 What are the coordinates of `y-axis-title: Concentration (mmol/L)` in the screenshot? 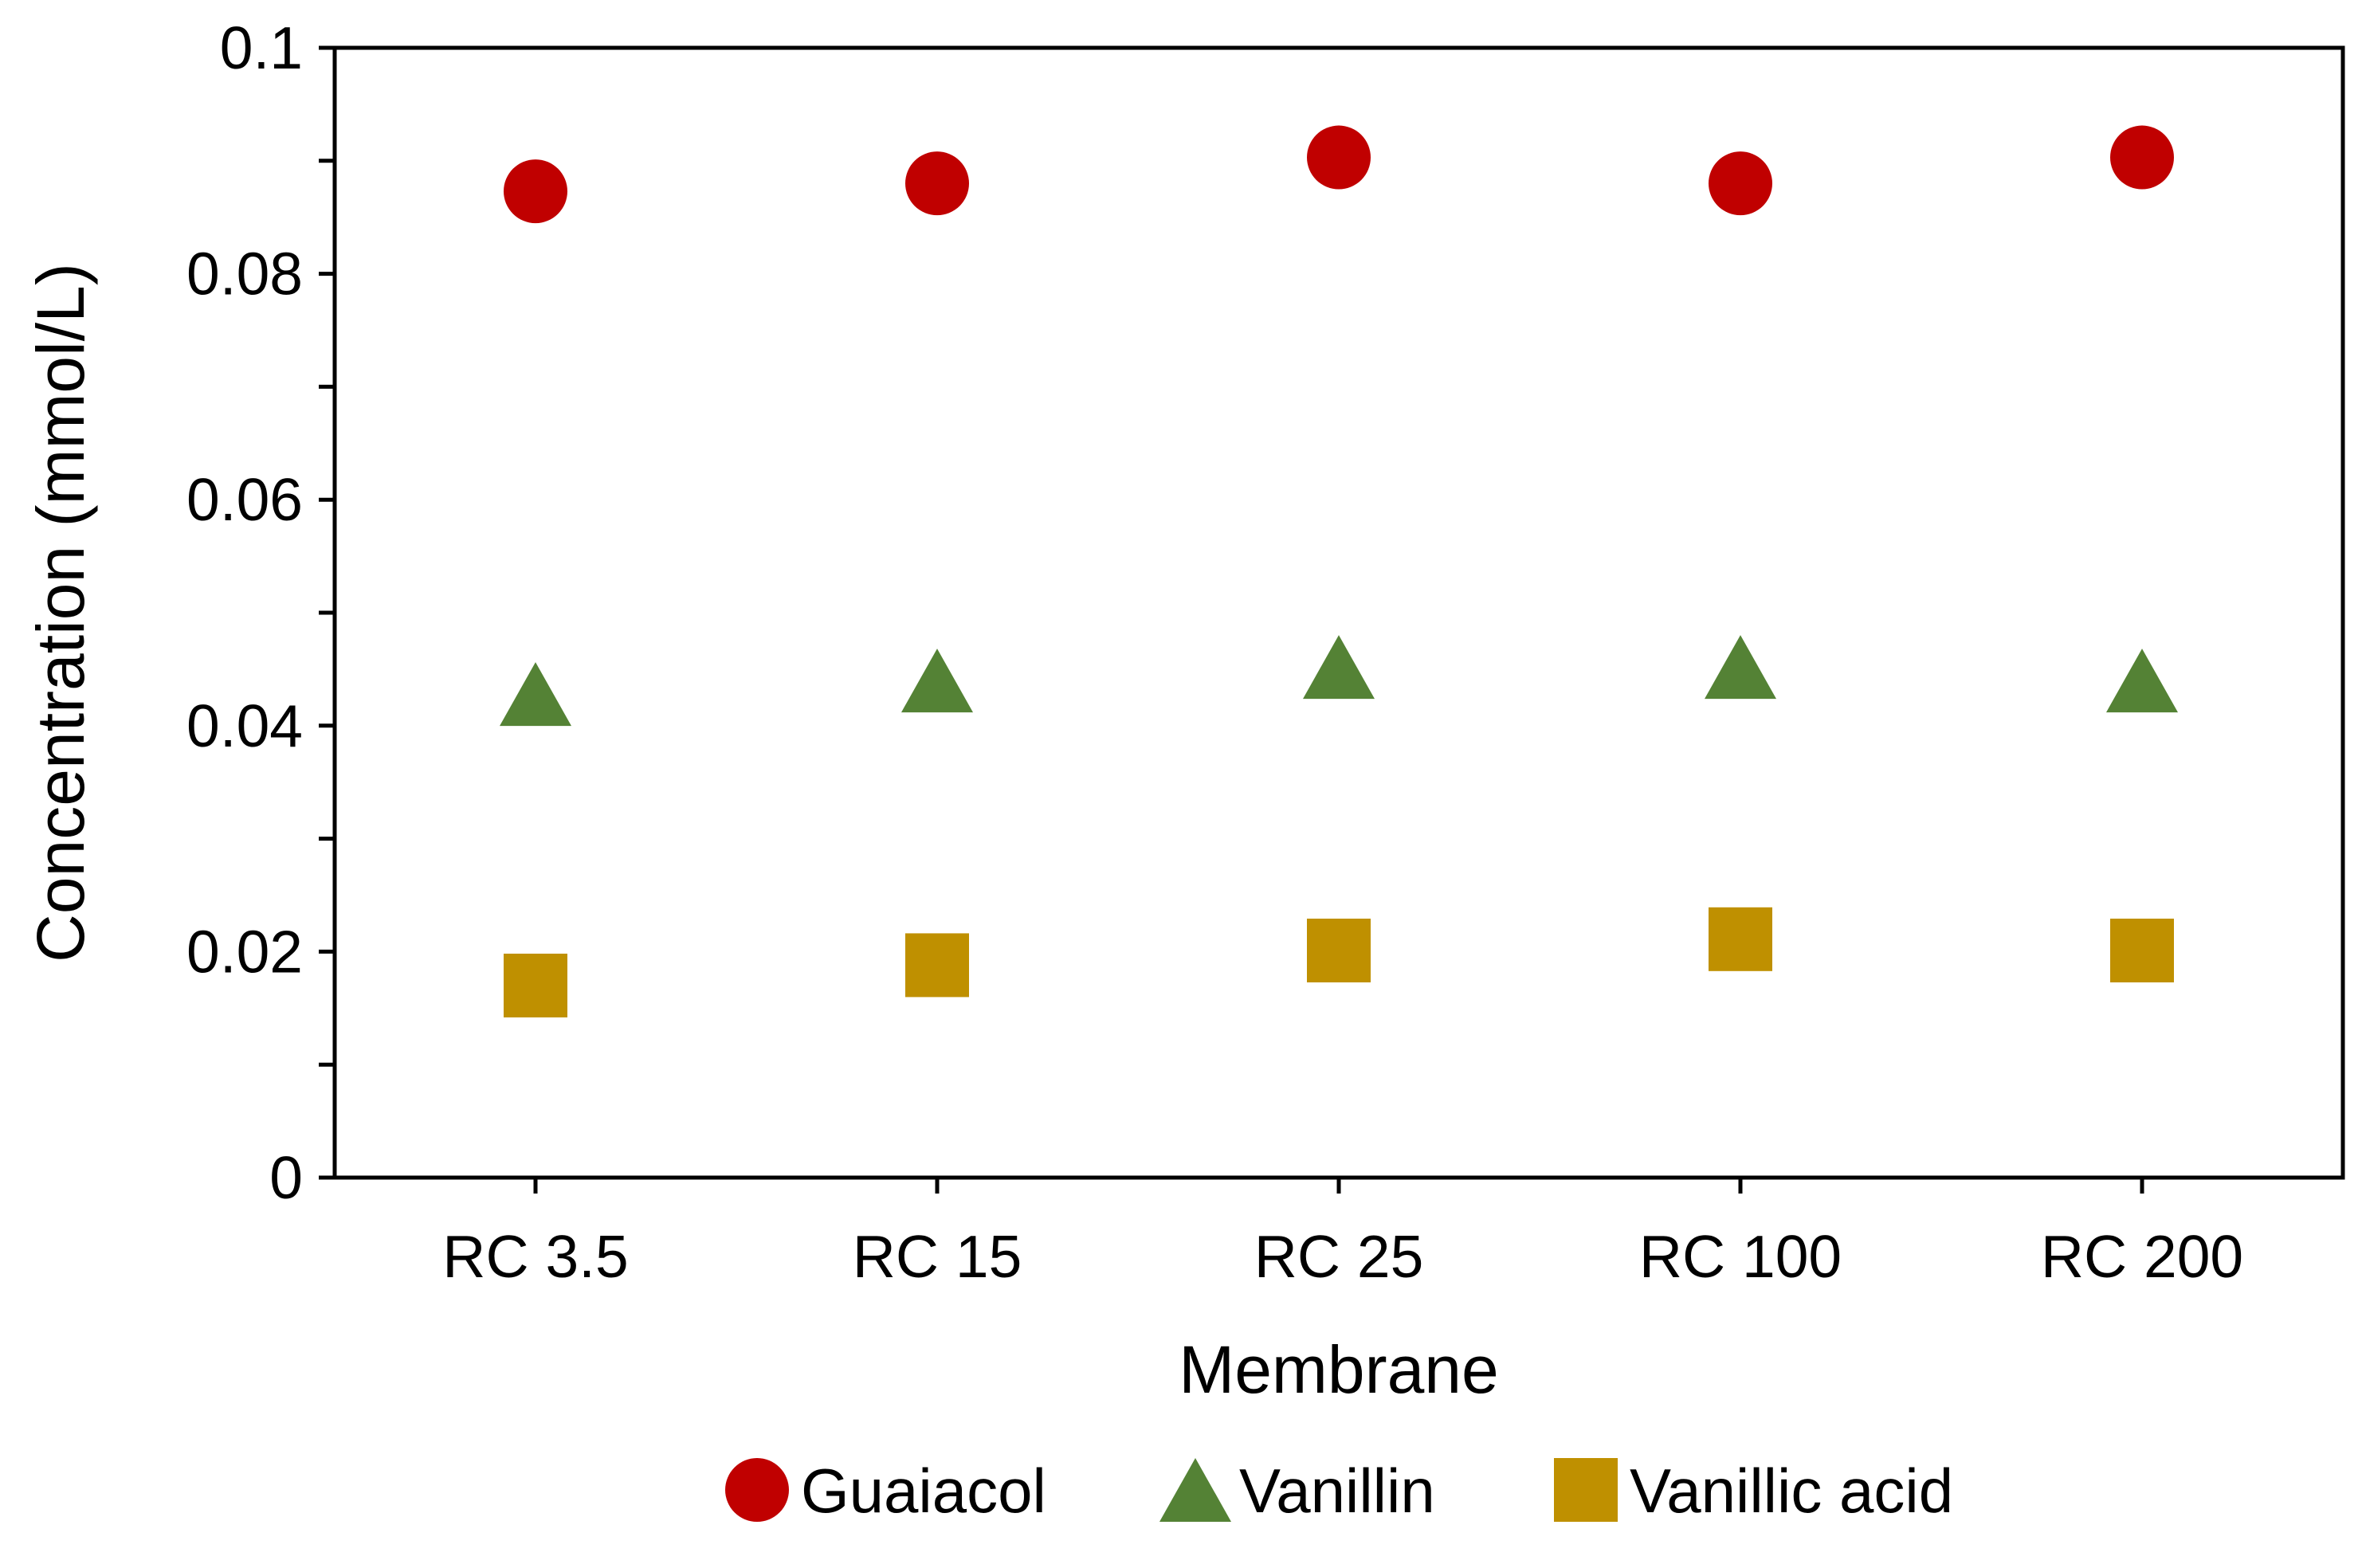 It's located at (61, 612).